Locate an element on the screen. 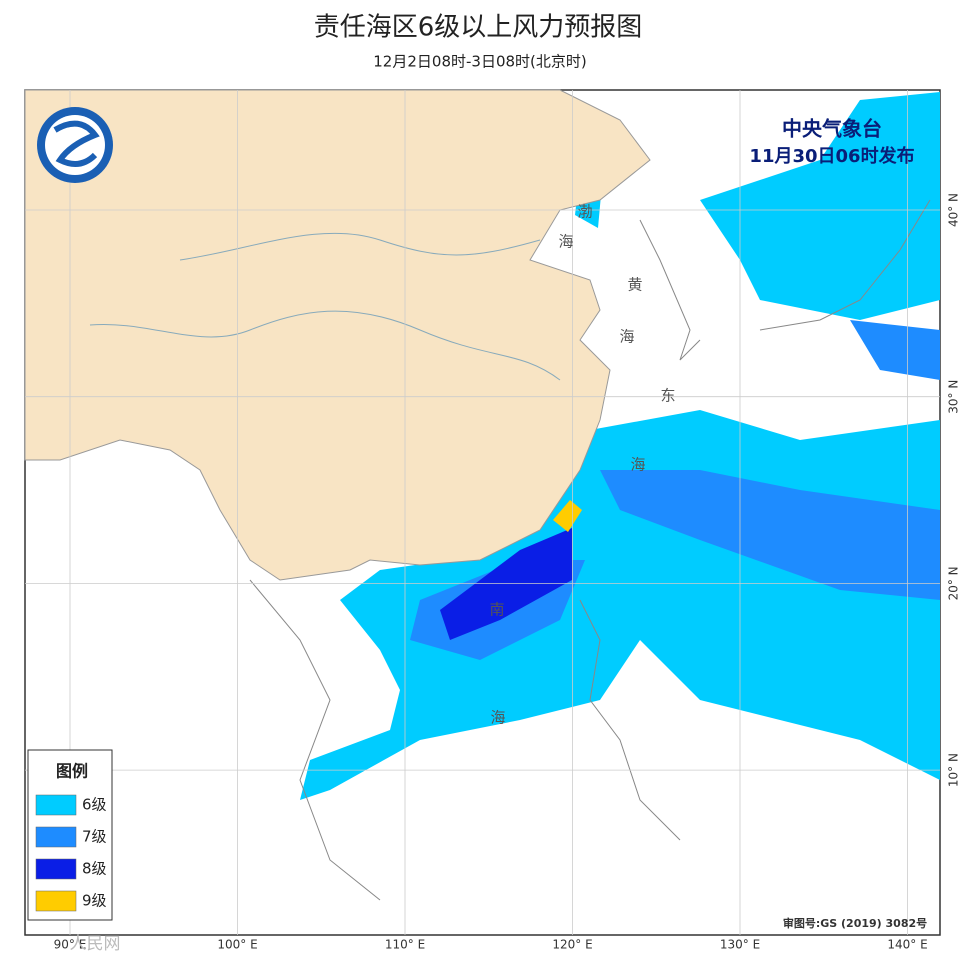  legend-title: 图例 is located at coordinates (72, 771).